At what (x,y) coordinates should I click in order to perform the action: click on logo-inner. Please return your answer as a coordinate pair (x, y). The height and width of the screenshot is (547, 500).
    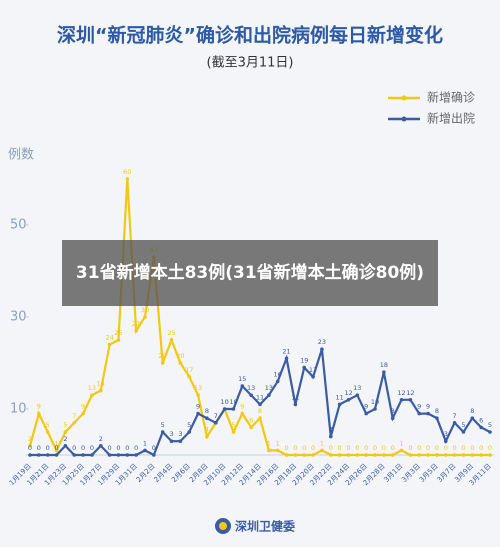
    Looking at the image, I should click on (223, 526).